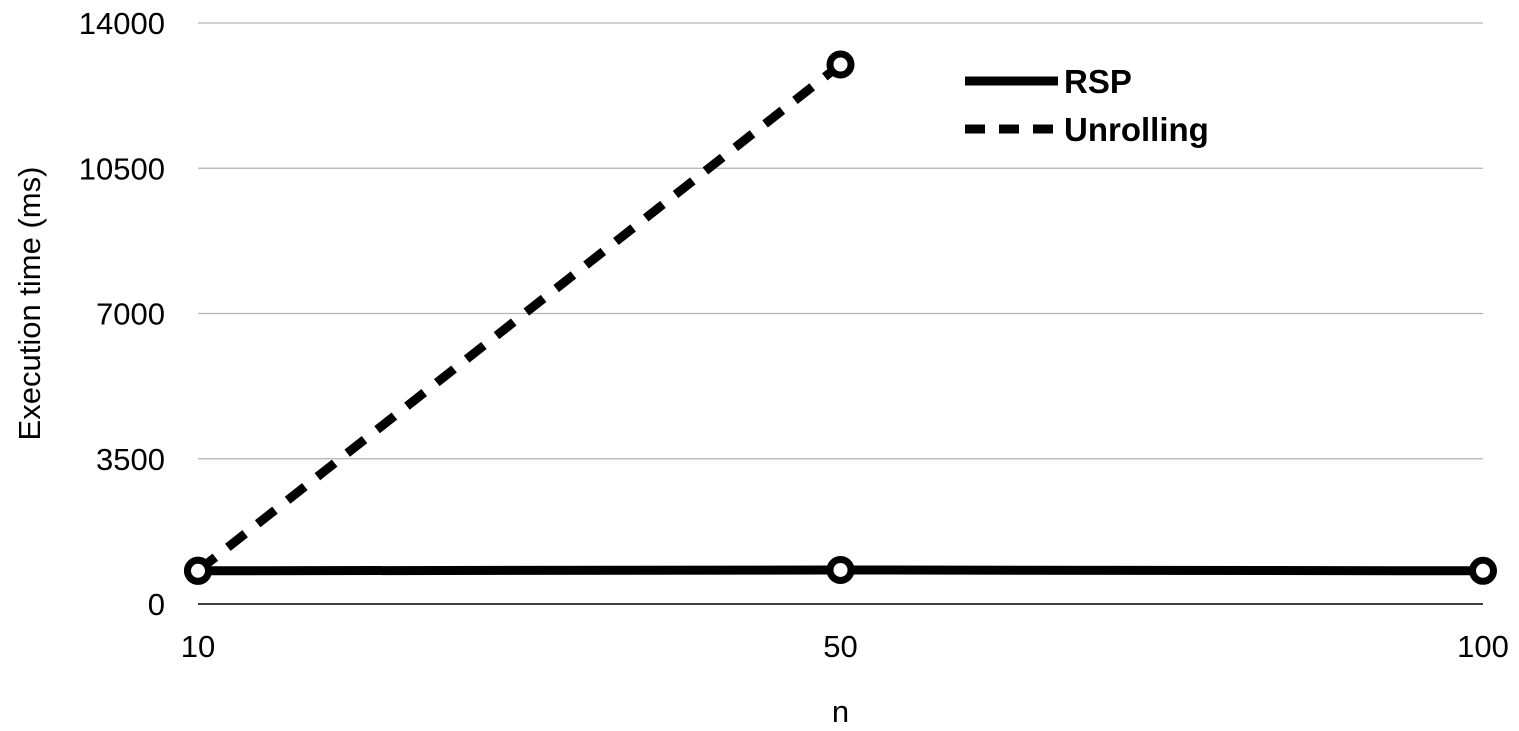  Describe the element at coordinates (130, 459) in the screenshot. I see `y-tick-label: 3500` at that location.